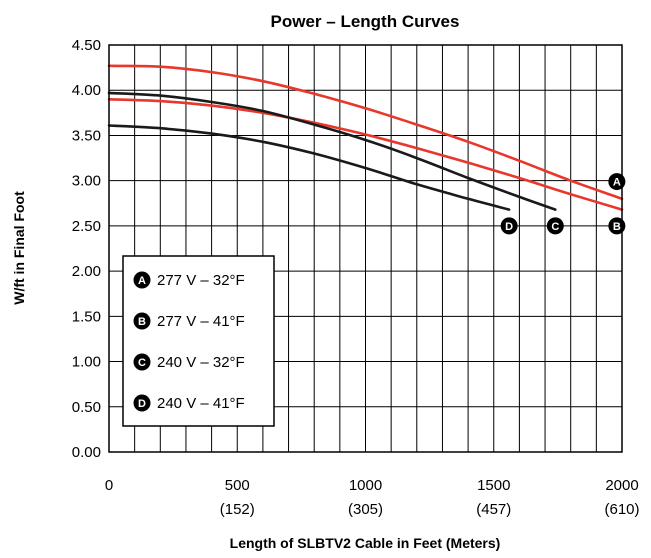 This screenshot has width=651, height=558. Describe the element at coordinates (563, 204) in the screenshot. I see `end-markers: A B C D` at that location.